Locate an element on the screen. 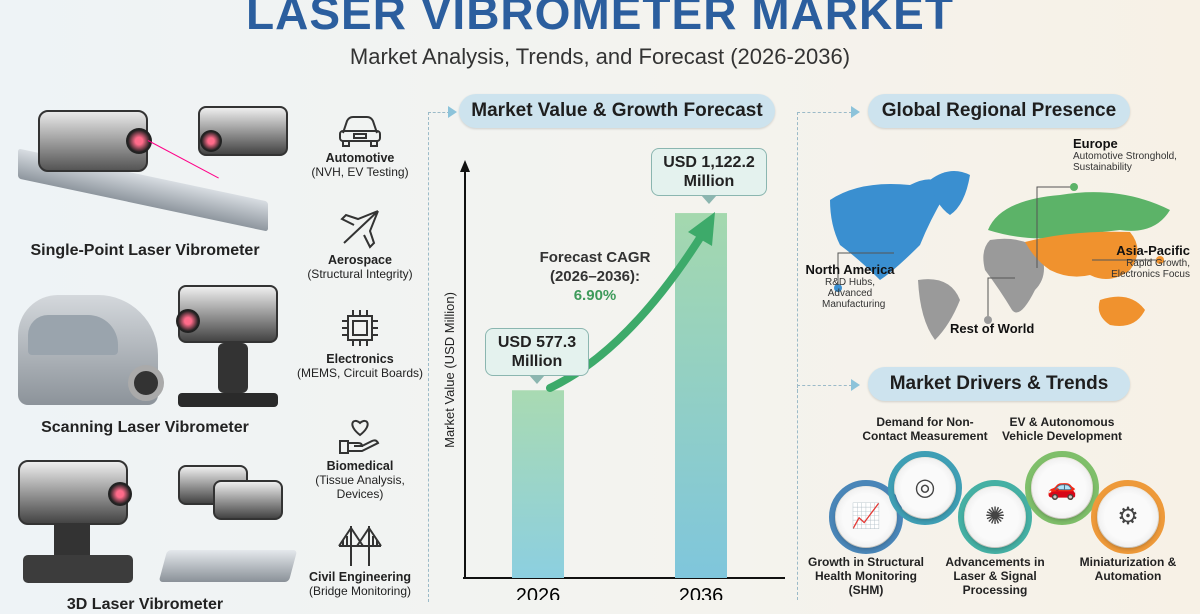 The height and width of the screenshot is (614, 1200). cagr-label: Forecast CAGR (2026–2036): is located at coordinates (595, 267).